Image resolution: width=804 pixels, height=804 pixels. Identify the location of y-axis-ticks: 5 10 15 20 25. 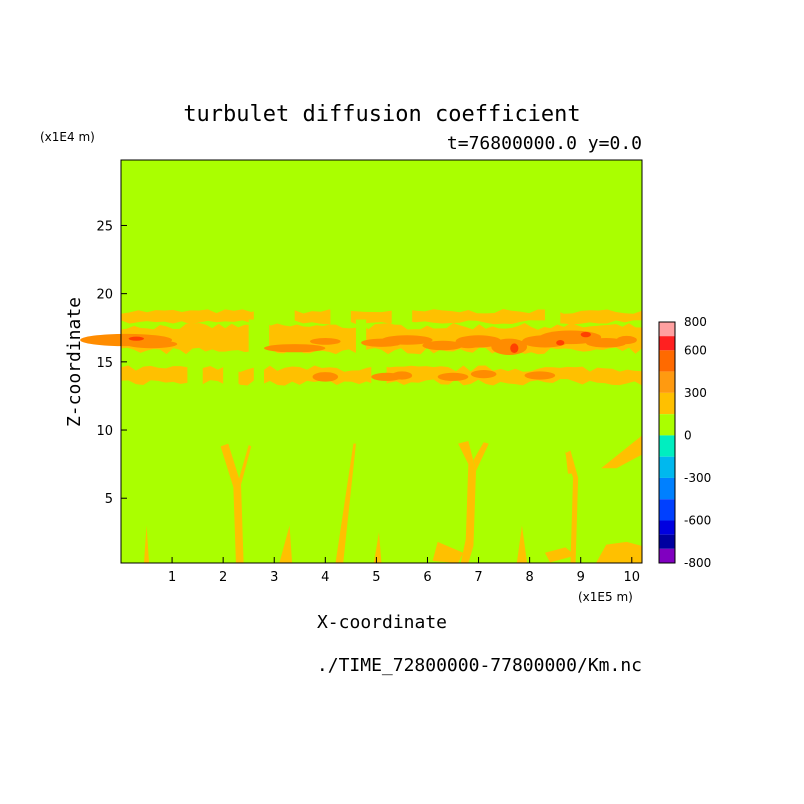
(111, 363).